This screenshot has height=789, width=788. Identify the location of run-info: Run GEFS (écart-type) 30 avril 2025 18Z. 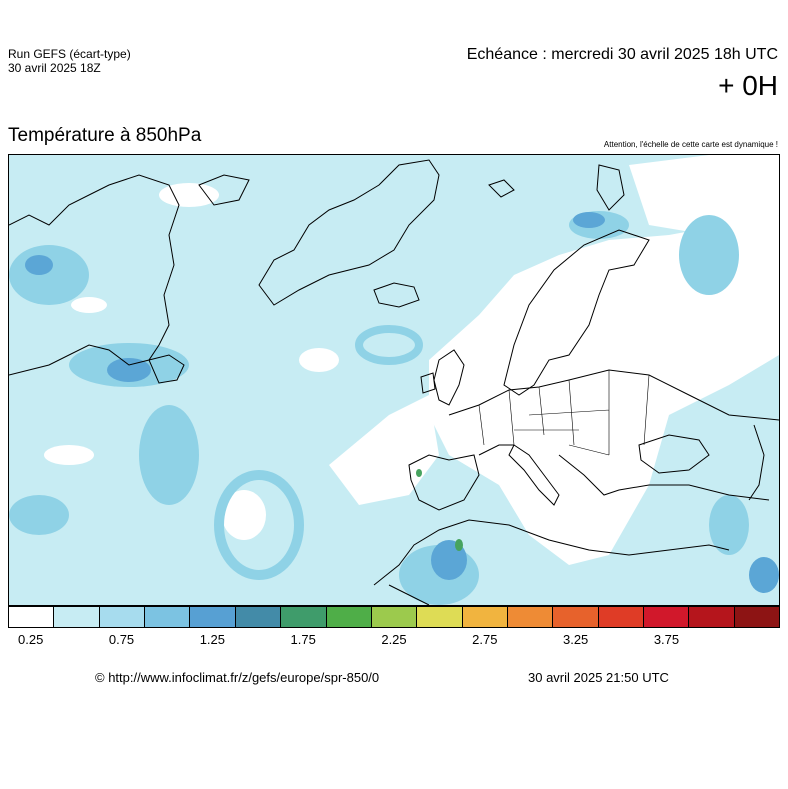
(69, 61).